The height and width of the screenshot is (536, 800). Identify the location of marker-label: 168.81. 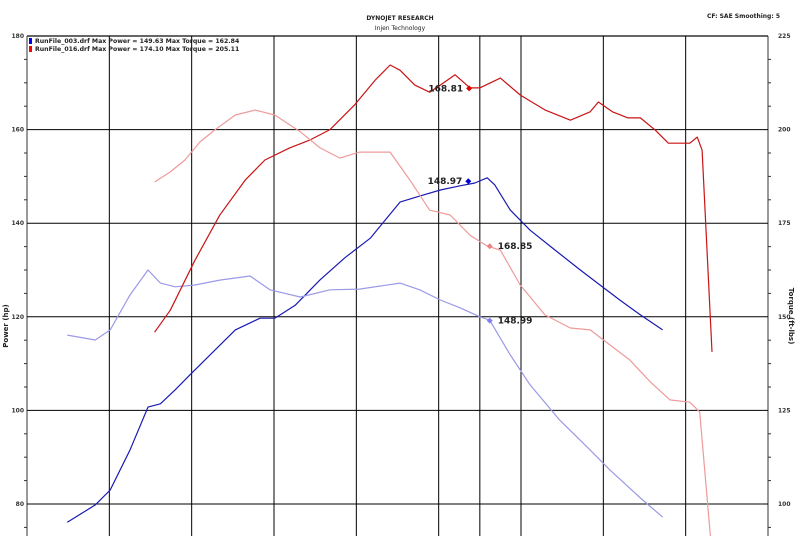
(445, 89).